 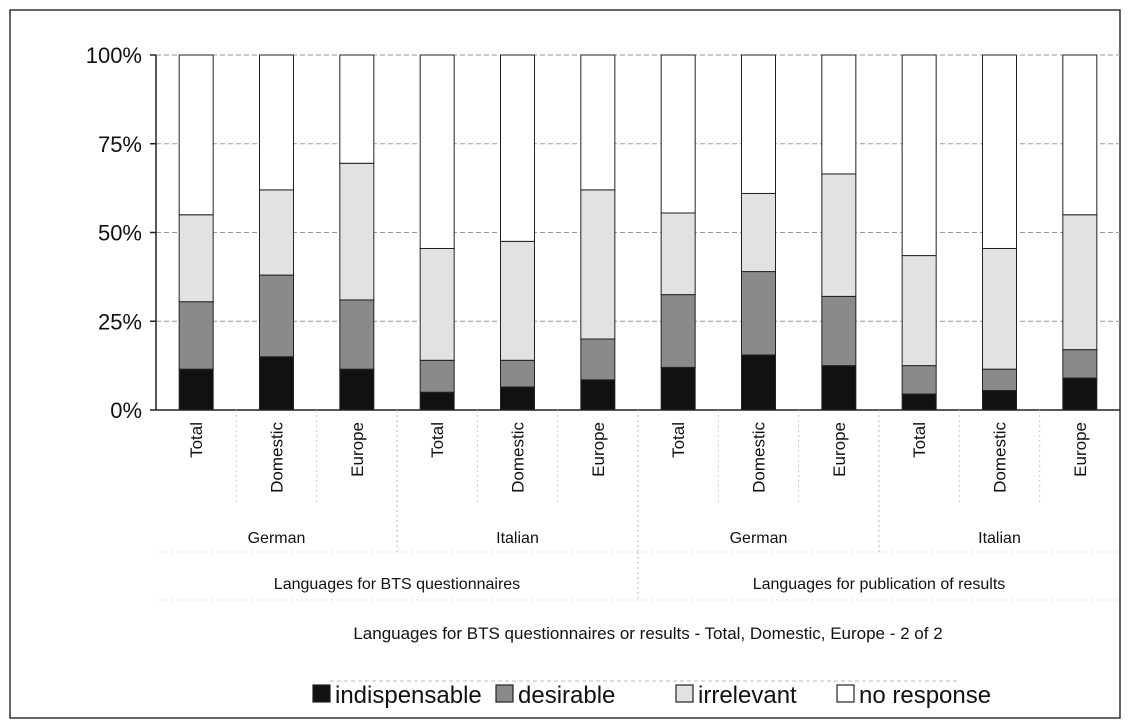 I want to click on y-tick-label: 75%, so click(x=120, y=144).